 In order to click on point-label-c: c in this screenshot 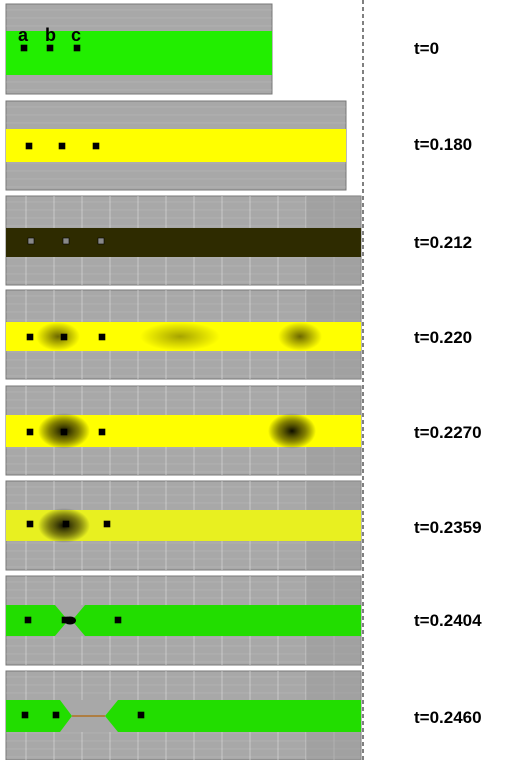, I will do `click(76, 35)`.